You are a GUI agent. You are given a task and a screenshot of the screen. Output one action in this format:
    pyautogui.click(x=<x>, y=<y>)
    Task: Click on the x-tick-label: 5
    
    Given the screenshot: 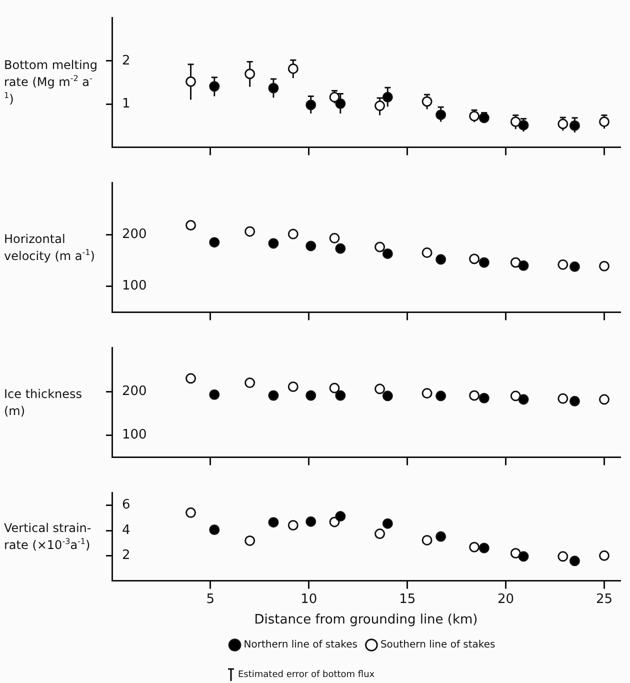 What is the action you would take?
    pyautogui.click(x=210, y=599)
    